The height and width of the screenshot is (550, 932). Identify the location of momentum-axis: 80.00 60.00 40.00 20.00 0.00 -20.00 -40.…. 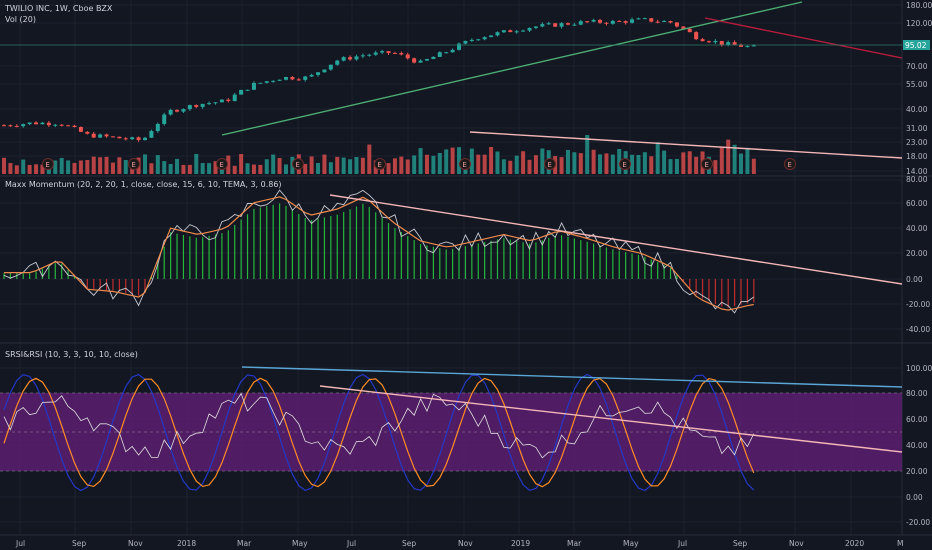
(918, 254).